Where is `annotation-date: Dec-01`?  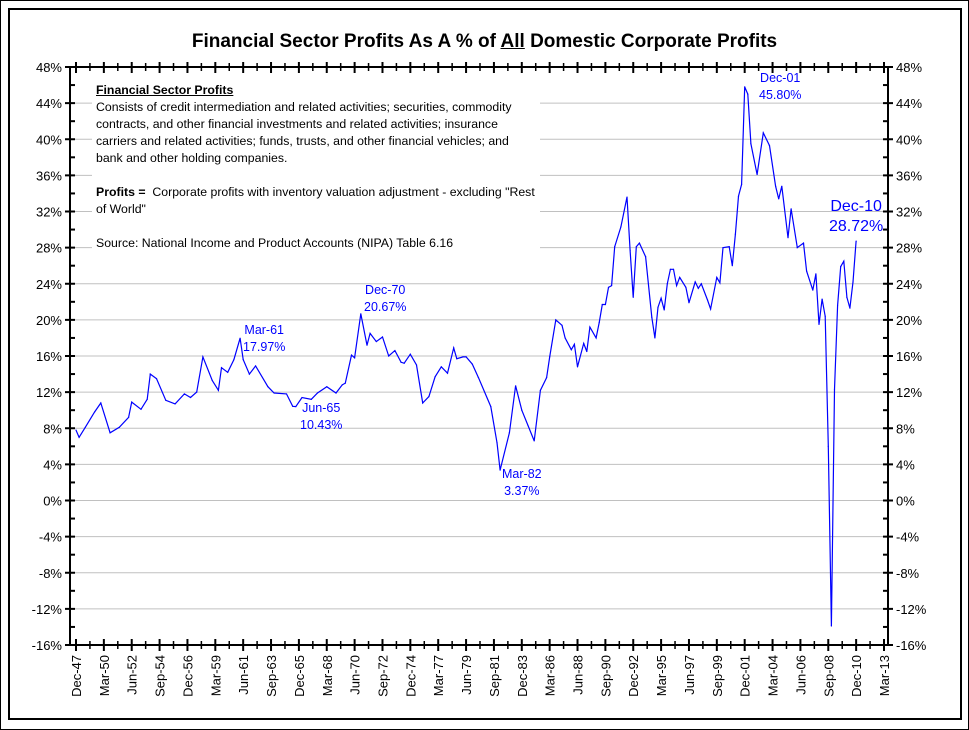
annotation-date: Dec-01 is located at coordinates (780, 78).